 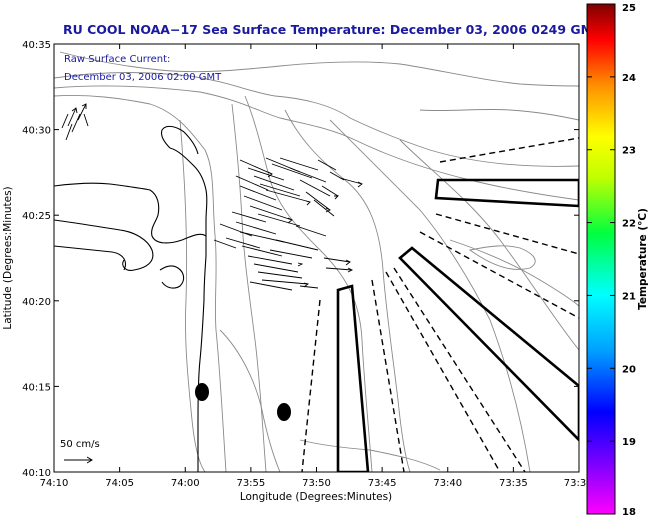 What do you see at coordinates (629, 512) in the screenshot?
I see `colorbar-tick-label: 18` at bounding box center [629, 512].